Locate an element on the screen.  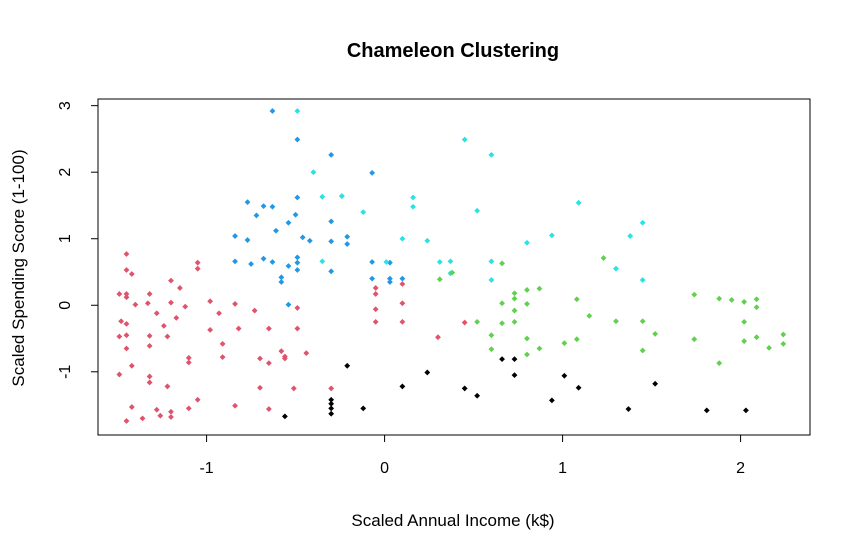
y-tick-label: 1 is located at coordinates (65, 238).